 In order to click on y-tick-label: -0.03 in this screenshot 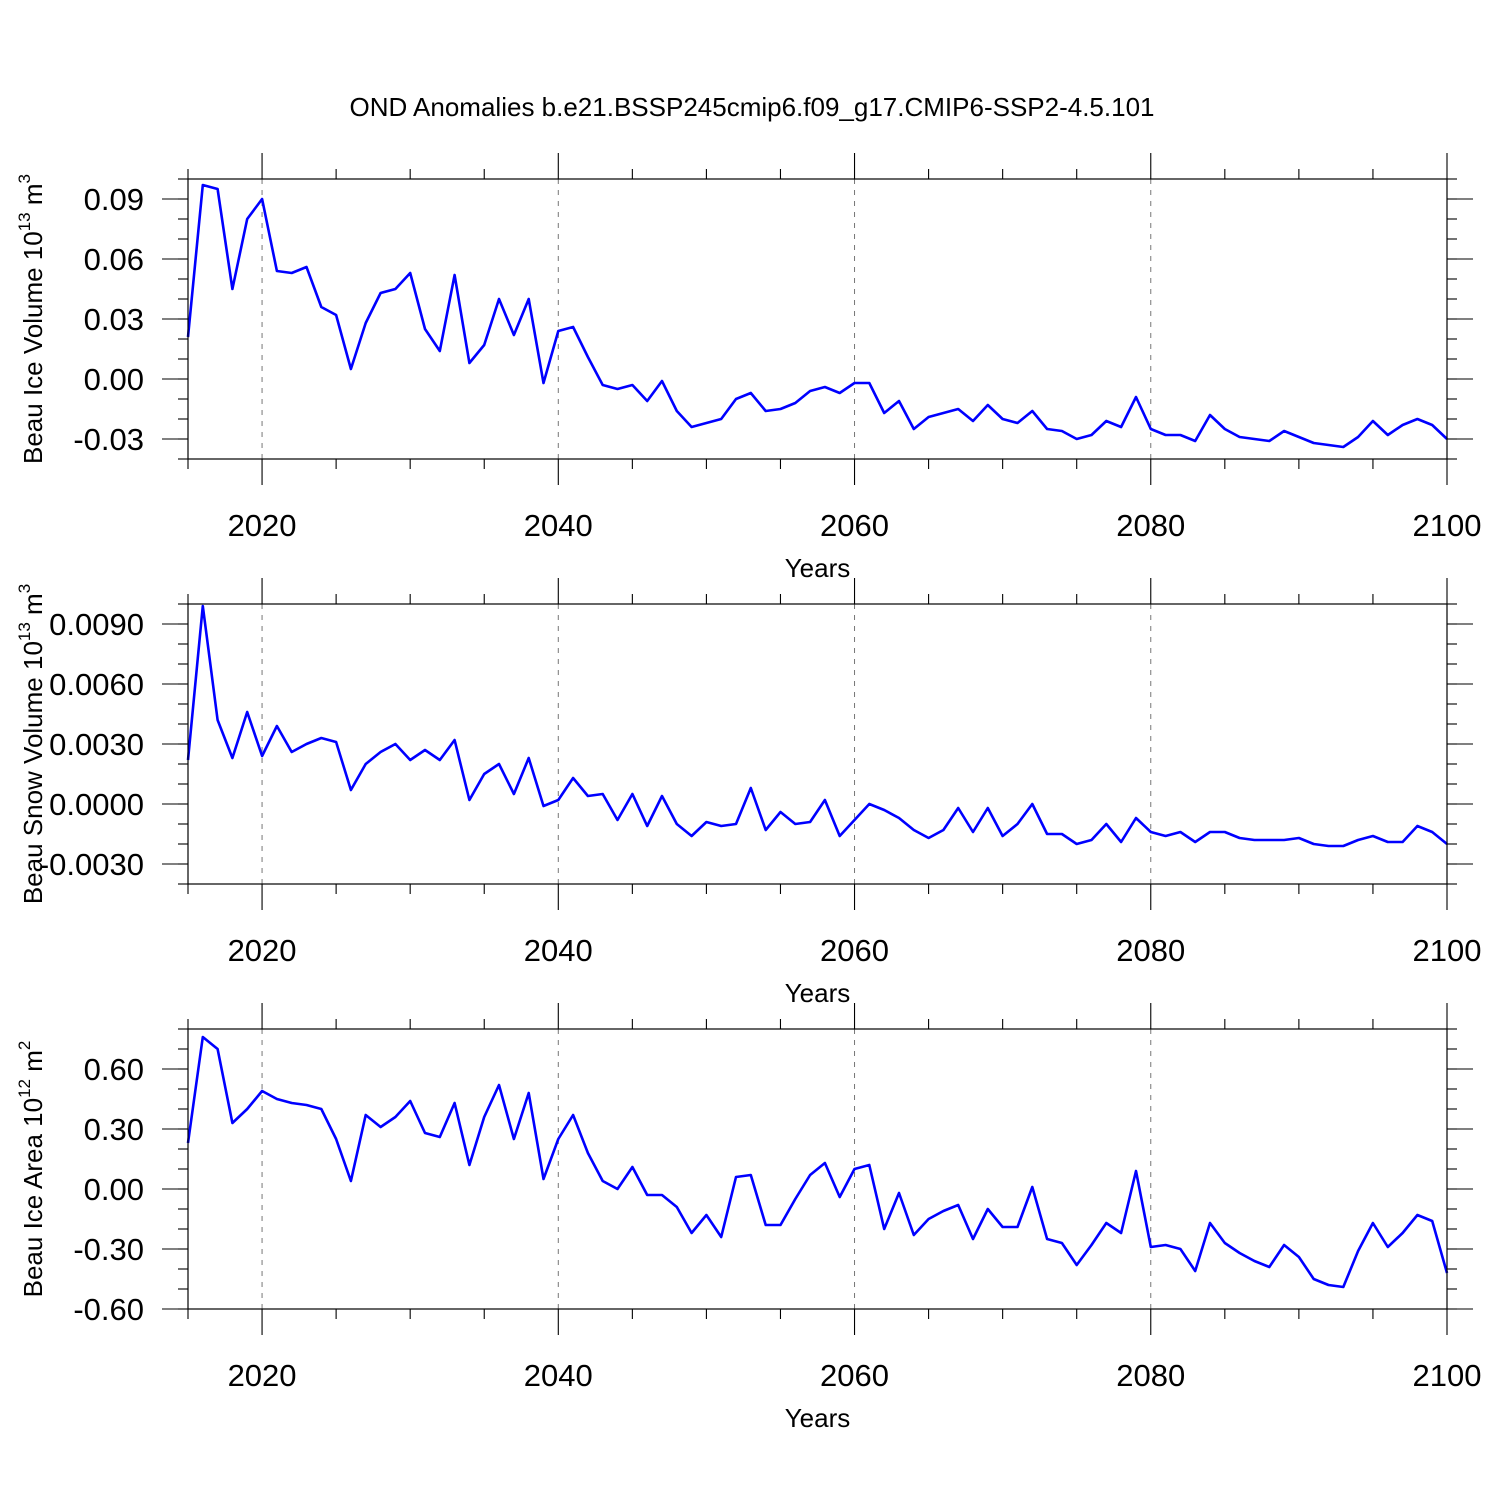, I will do `click(108, 439)`.